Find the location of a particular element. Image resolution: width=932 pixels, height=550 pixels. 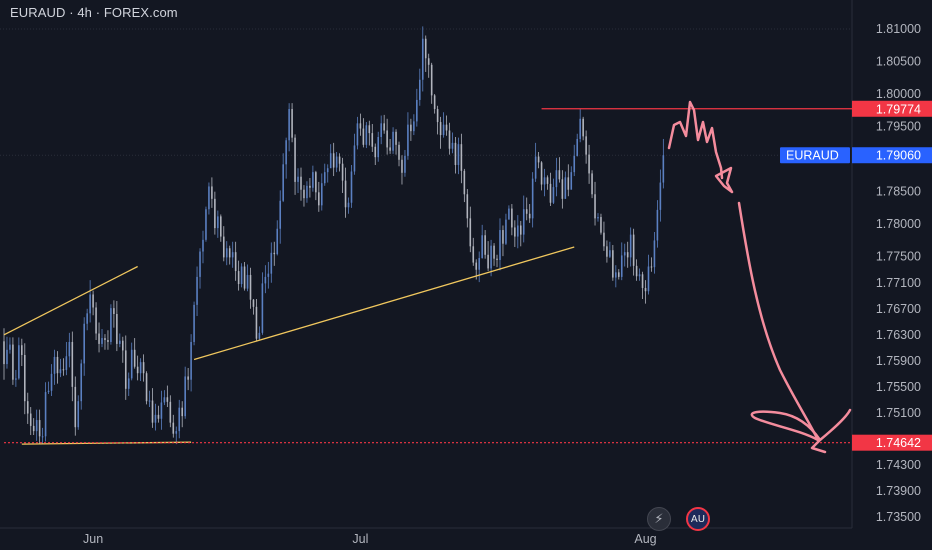

trend-line is located at coordinates (106, 443).